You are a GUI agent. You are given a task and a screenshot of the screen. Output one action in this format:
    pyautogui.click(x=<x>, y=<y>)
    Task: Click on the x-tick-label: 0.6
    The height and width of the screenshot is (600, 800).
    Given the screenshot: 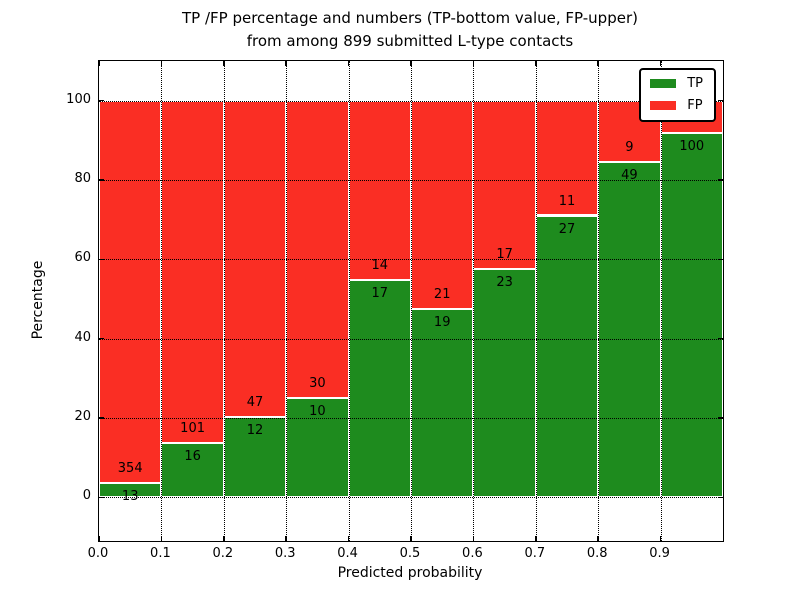 What is the action you would take?
    pyautogui.click(x=472, y=553)
    